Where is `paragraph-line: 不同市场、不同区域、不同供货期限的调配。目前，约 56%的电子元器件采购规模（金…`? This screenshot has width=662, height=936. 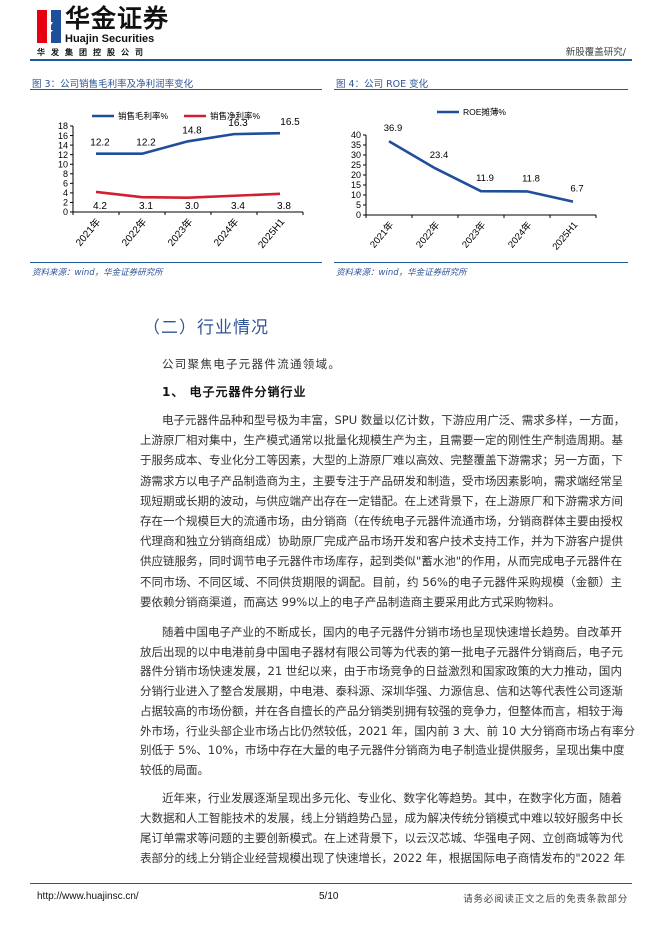
paragraph-line: 不同市场、不同区域、不同供货期限的调配。目前，约 56%的电子元器件采购规模（金… is located at coordinates (381, 581).